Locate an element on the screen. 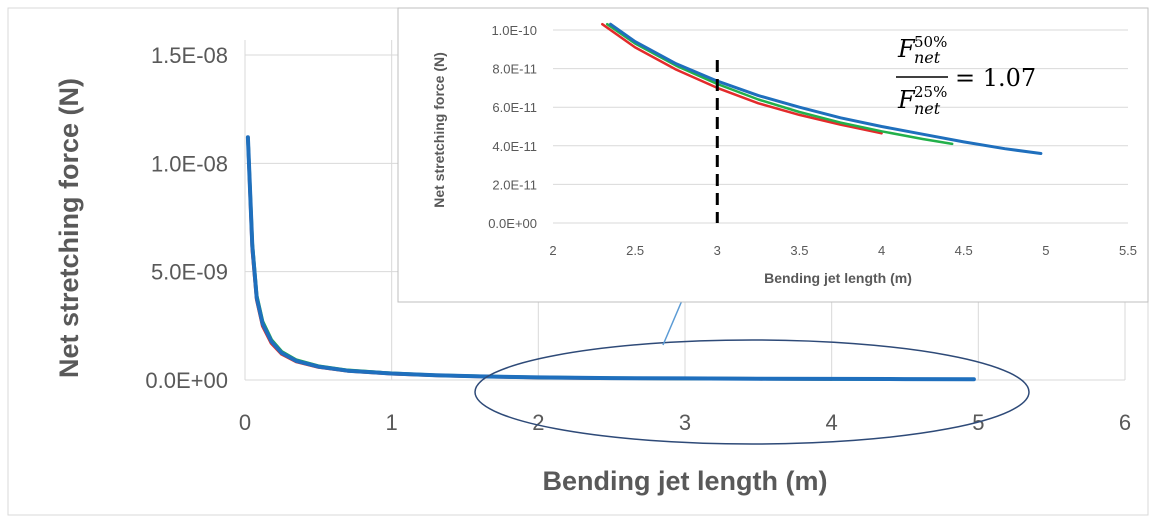  main-x-tick-label: 3 is located at coordinates (685, 422).